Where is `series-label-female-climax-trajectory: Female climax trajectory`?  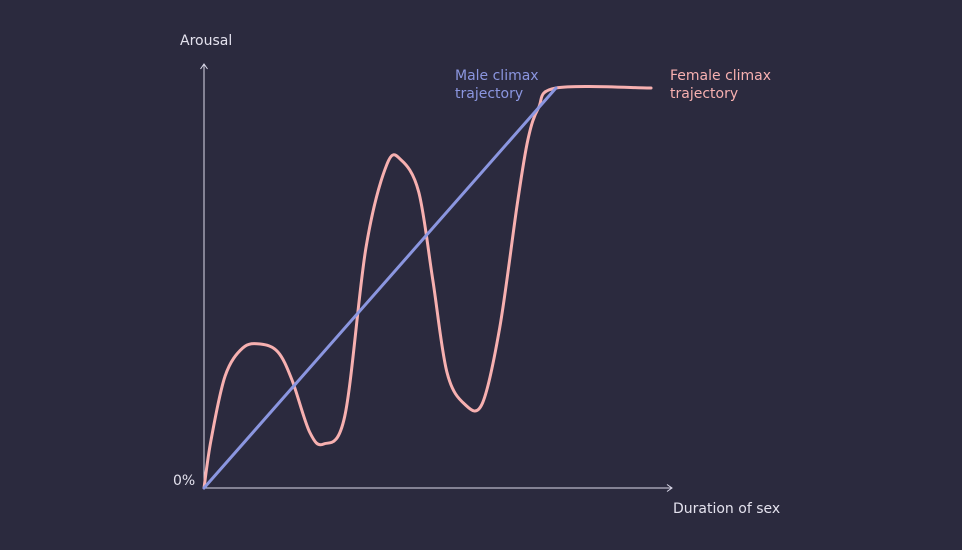 series-label-female-climax-trajectory: Female climax trajectory is located at coordinates (721, 85).